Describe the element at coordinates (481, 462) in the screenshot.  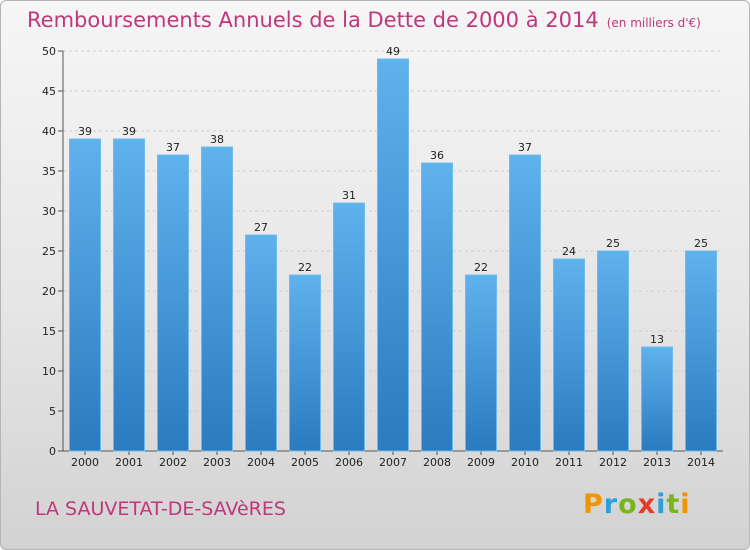
I see `x-tick-label-2009: 2009` at that location.